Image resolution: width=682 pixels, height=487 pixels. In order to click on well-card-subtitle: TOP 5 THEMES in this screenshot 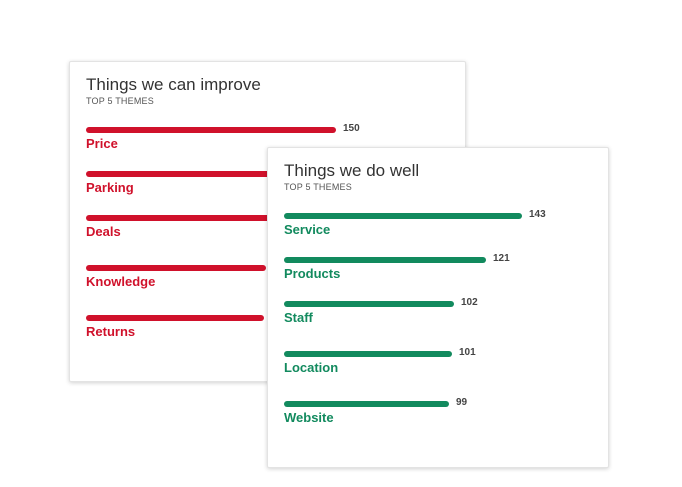, I will do `click(318, 187)`.